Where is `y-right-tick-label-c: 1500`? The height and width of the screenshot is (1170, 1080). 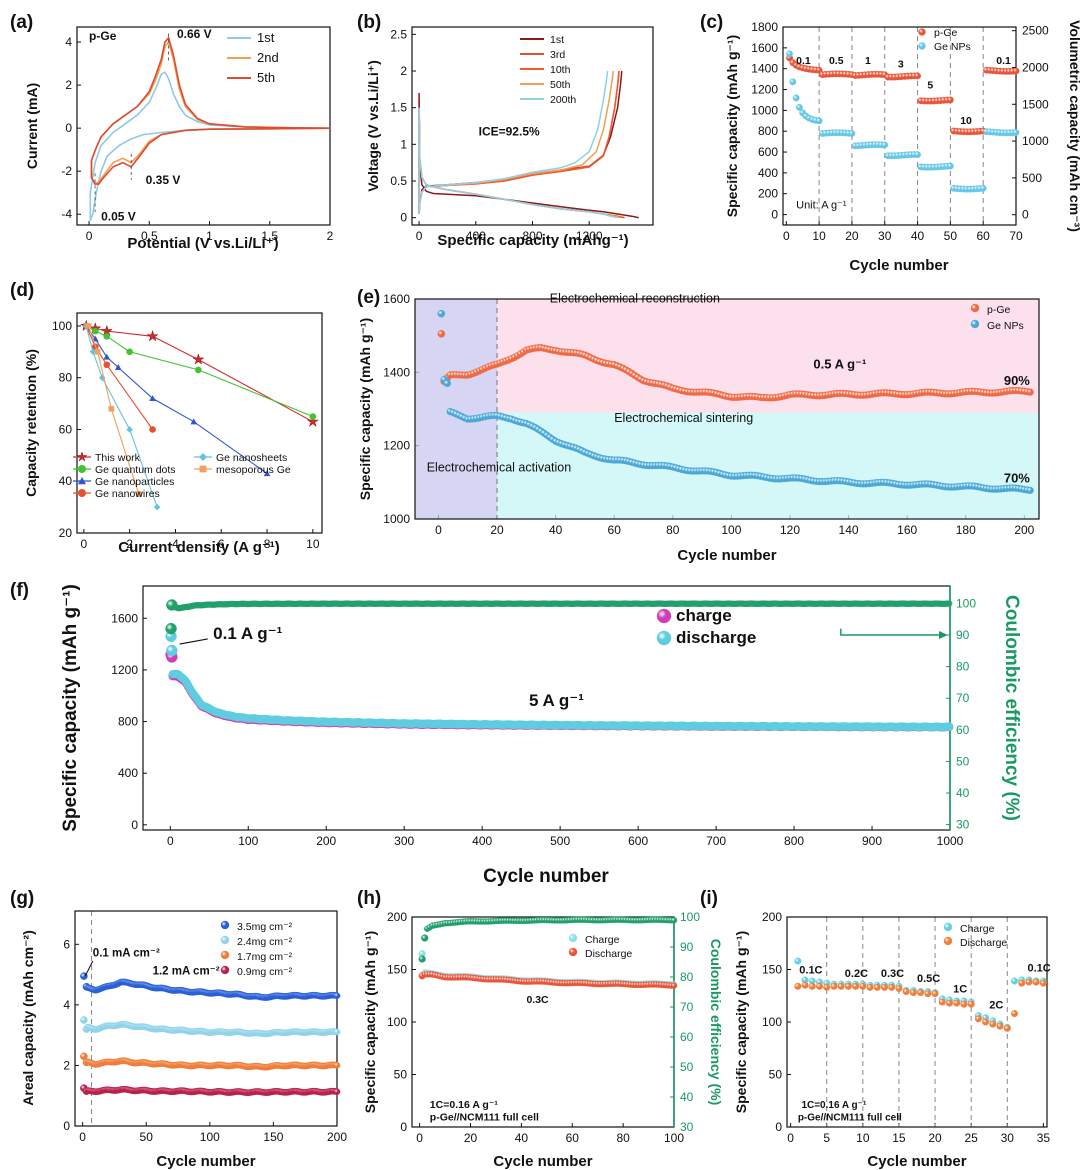 y-right-tick-label-c: 1500 is located at coordinates (1035, 104).